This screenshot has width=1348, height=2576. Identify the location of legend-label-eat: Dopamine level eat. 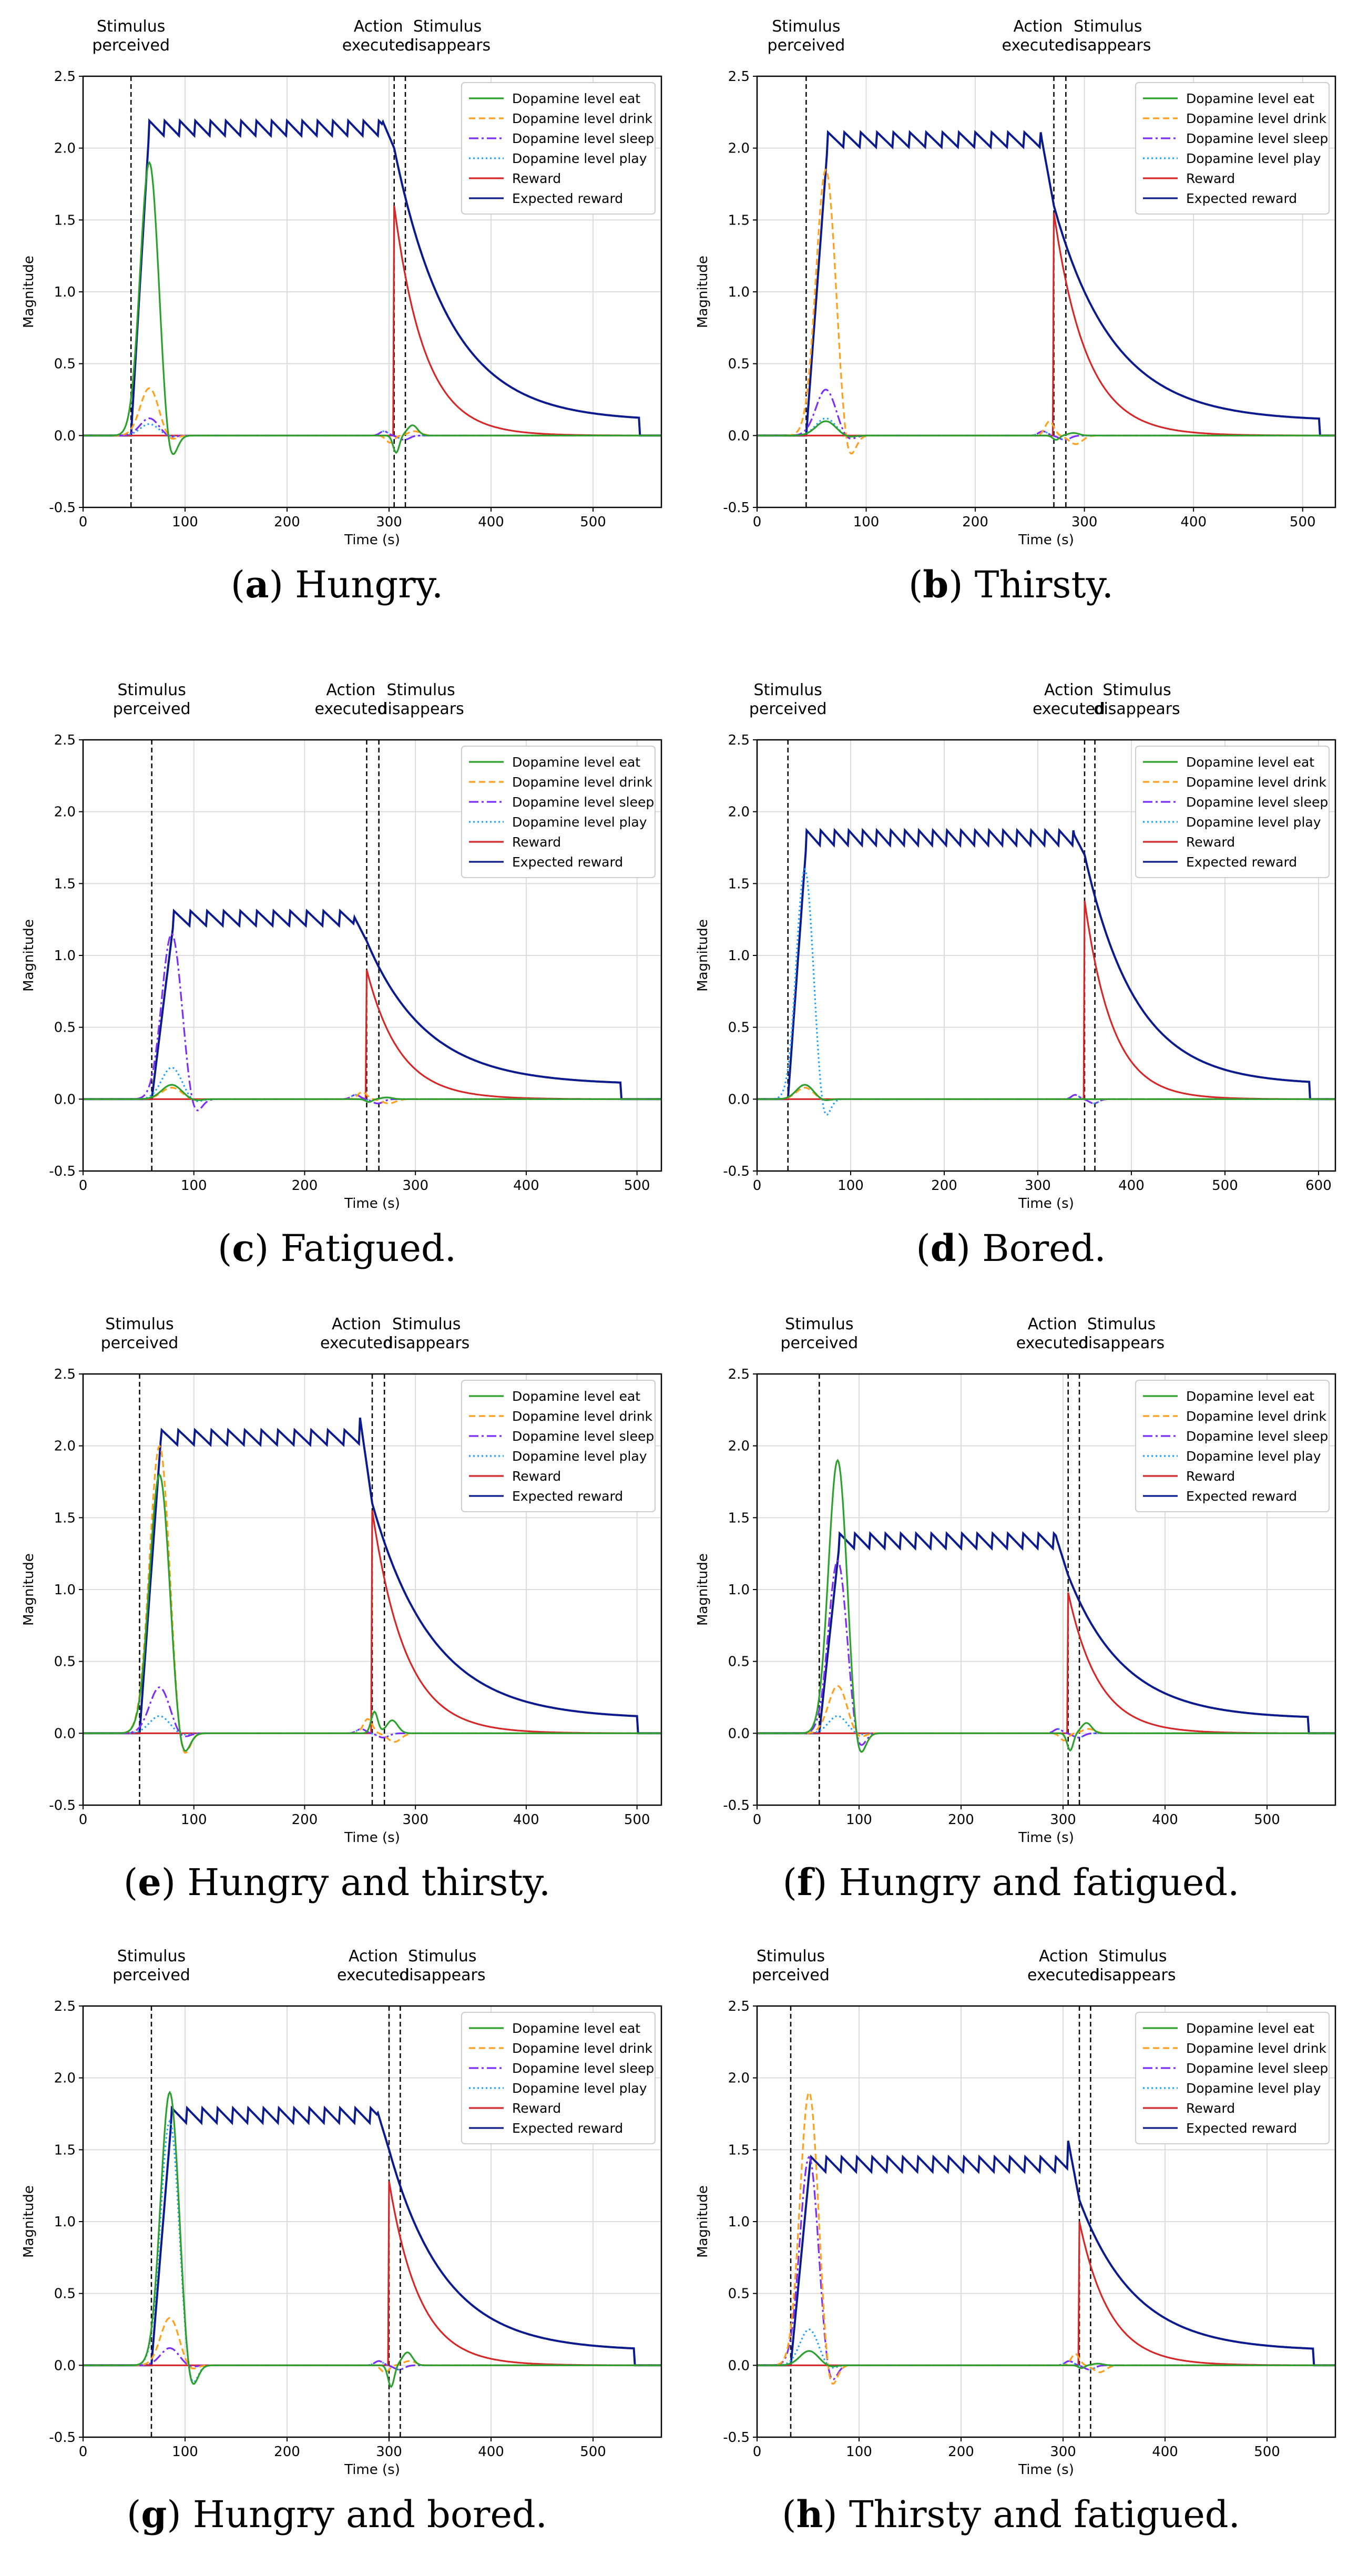
(1250, 762).